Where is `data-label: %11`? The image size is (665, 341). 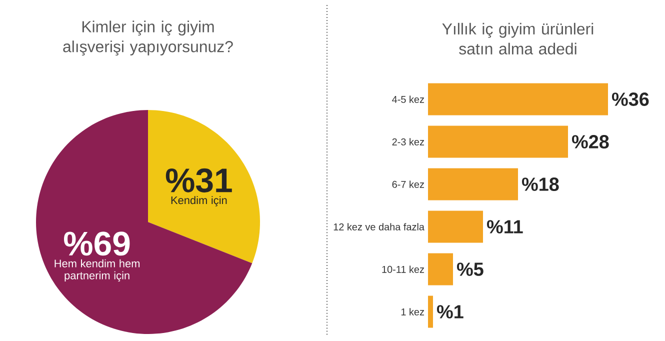
data-label: %11 is located at coordinates (504, 227).